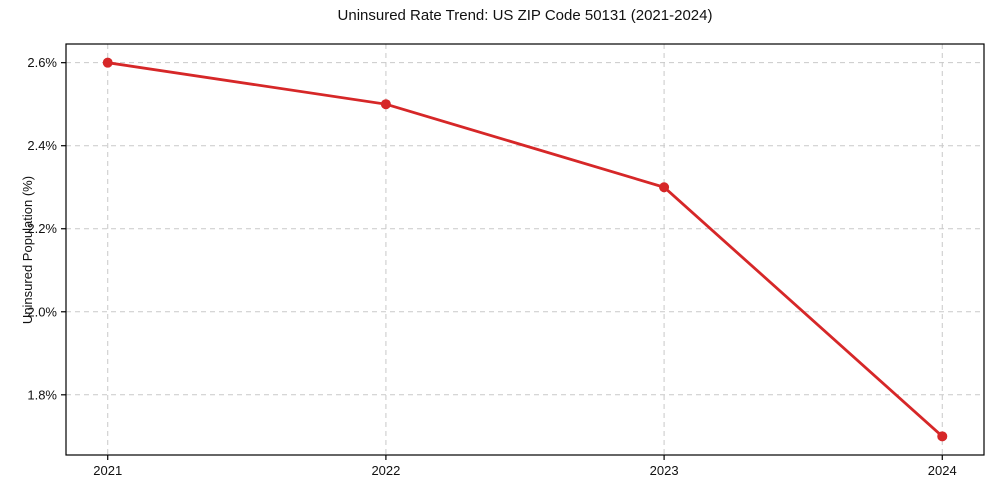  Describe the element at coordinates (385, 470) in the screenshot. I see `x-tick-label: 2022` at that location.